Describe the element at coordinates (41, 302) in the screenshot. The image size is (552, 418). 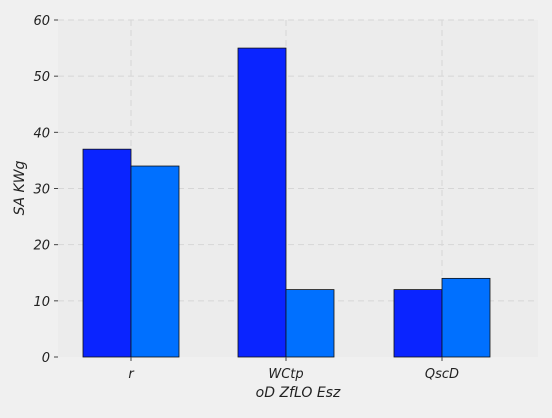
I see `y-tick-label: 10` at that location.